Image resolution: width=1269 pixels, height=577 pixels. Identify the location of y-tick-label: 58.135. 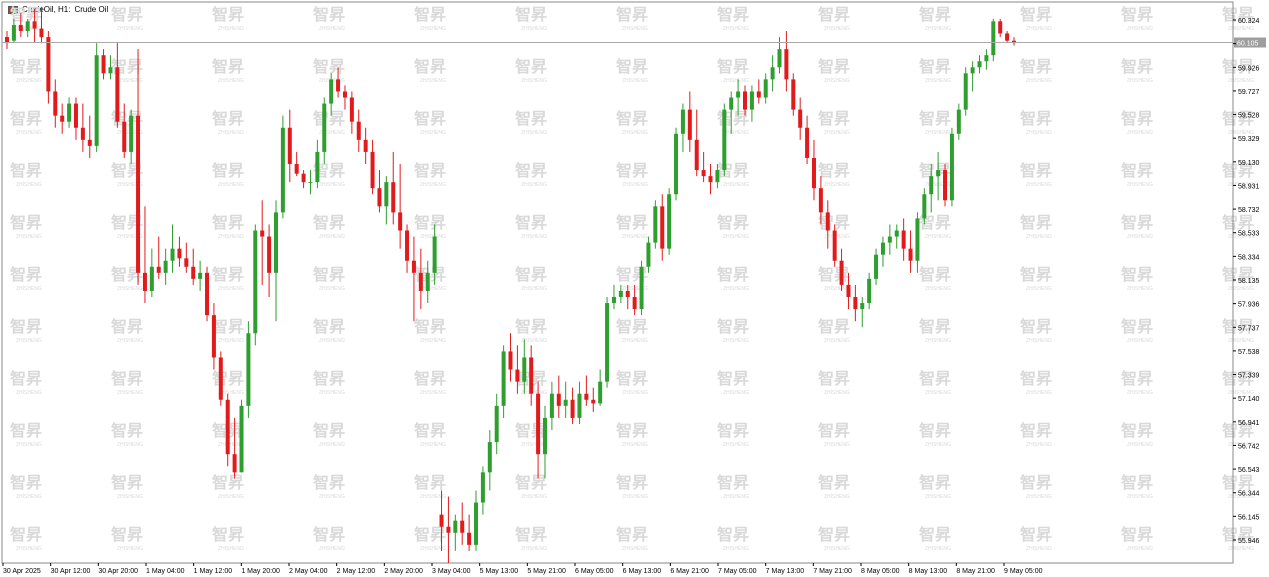
(1249, 281).